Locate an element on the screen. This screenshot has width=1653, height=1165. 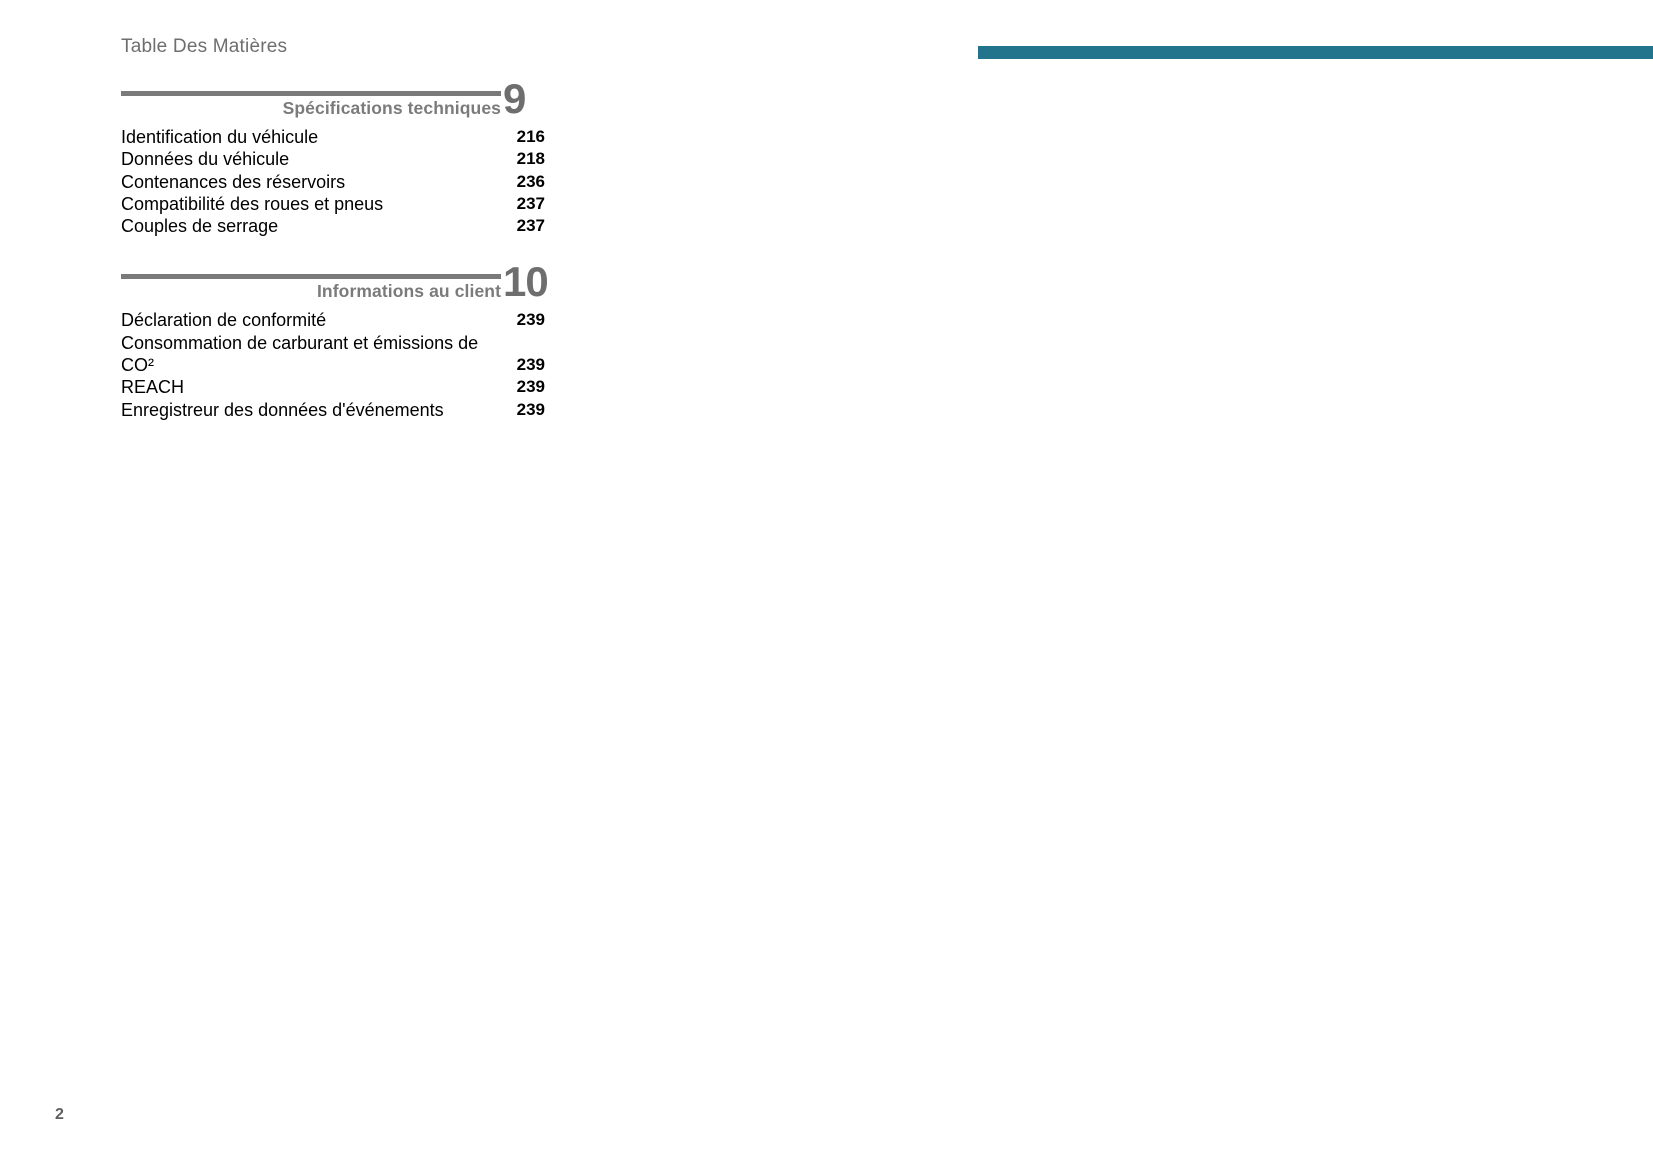
toc-entry-label: Contenances des réservoirs is located at coordinates (233, 181).